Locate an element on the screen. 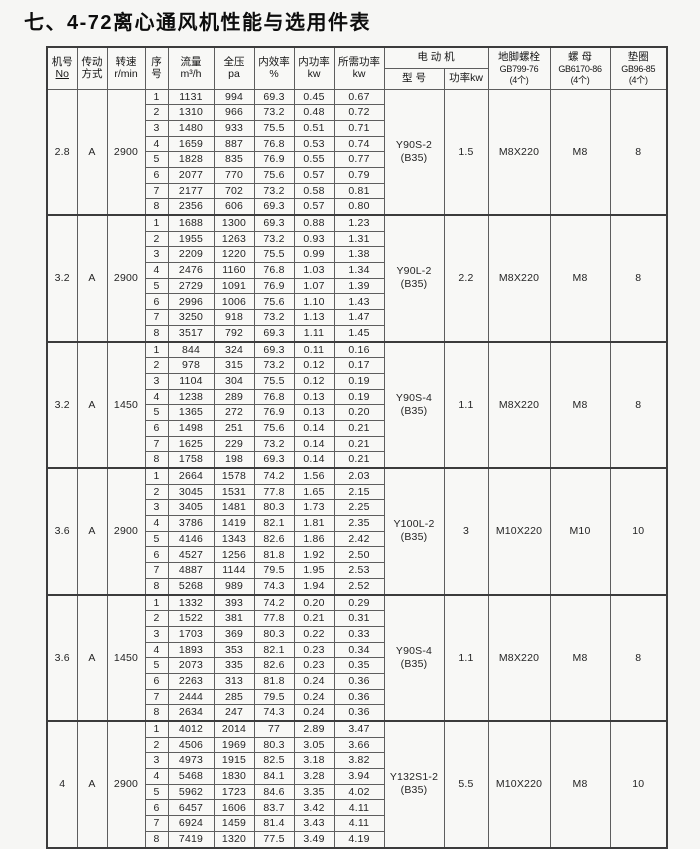 The height and width of the screenshot is (849, 700). required-power-cell: 3.47 is located at coordinates (359, 728).